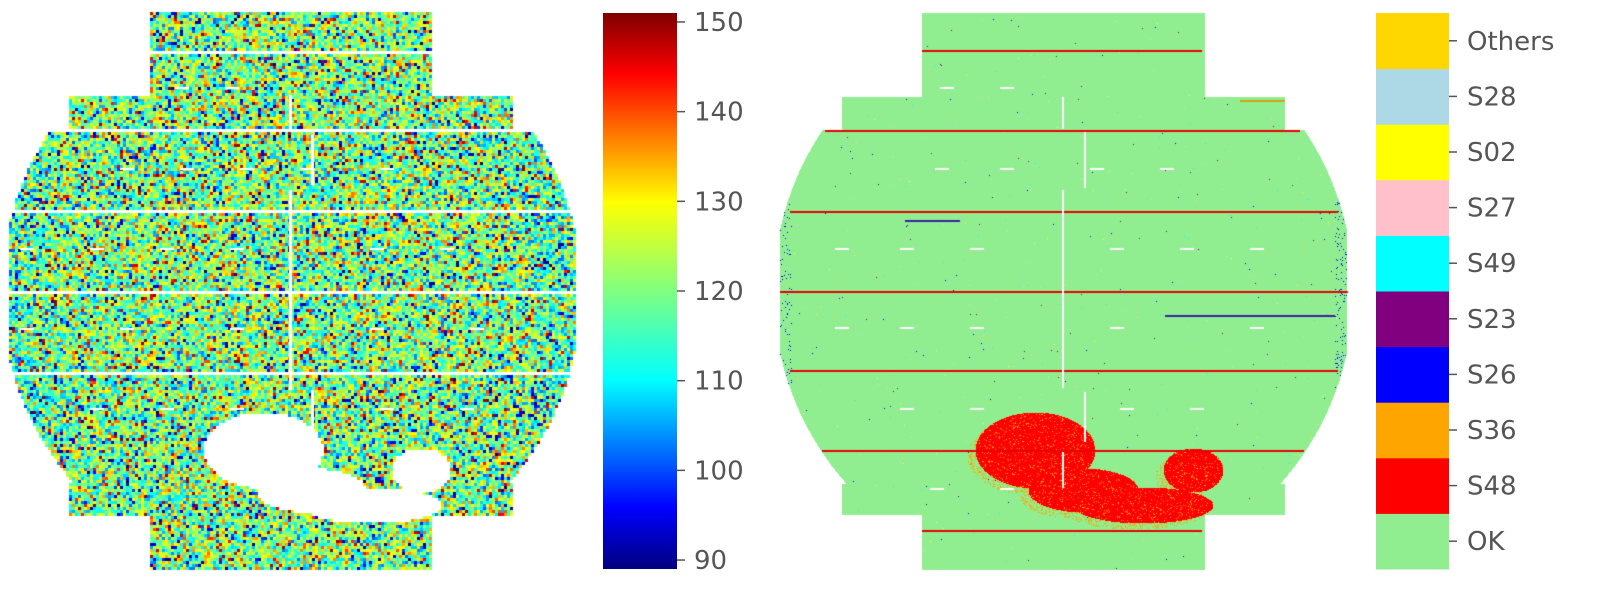 The image size is (1600, 600). Describe the element at coordinates (1492, 264) in the screenshot. I see `category-label: S49` at that location.